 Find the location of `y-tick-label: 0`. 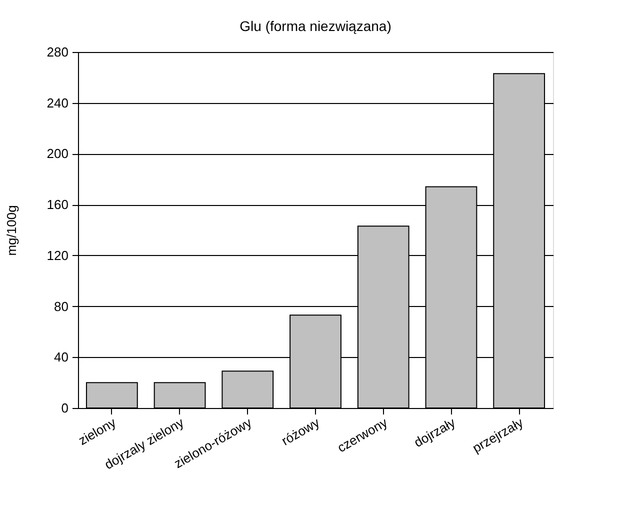

y-tick-label: 0 is located at coordinates (64, 408).